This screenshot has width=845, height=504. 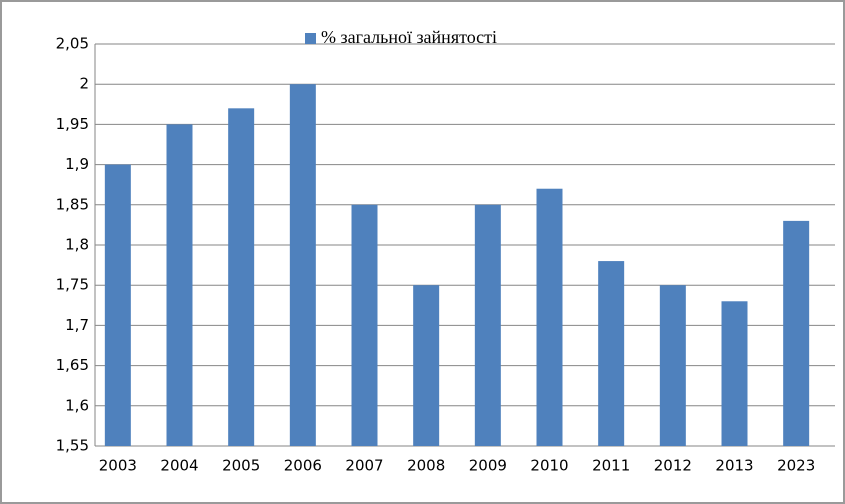 What do you see at coordinates (72, 44) in the screenshot?
I see `y-tick-label: 2,05` at bounding box center [72, 44].